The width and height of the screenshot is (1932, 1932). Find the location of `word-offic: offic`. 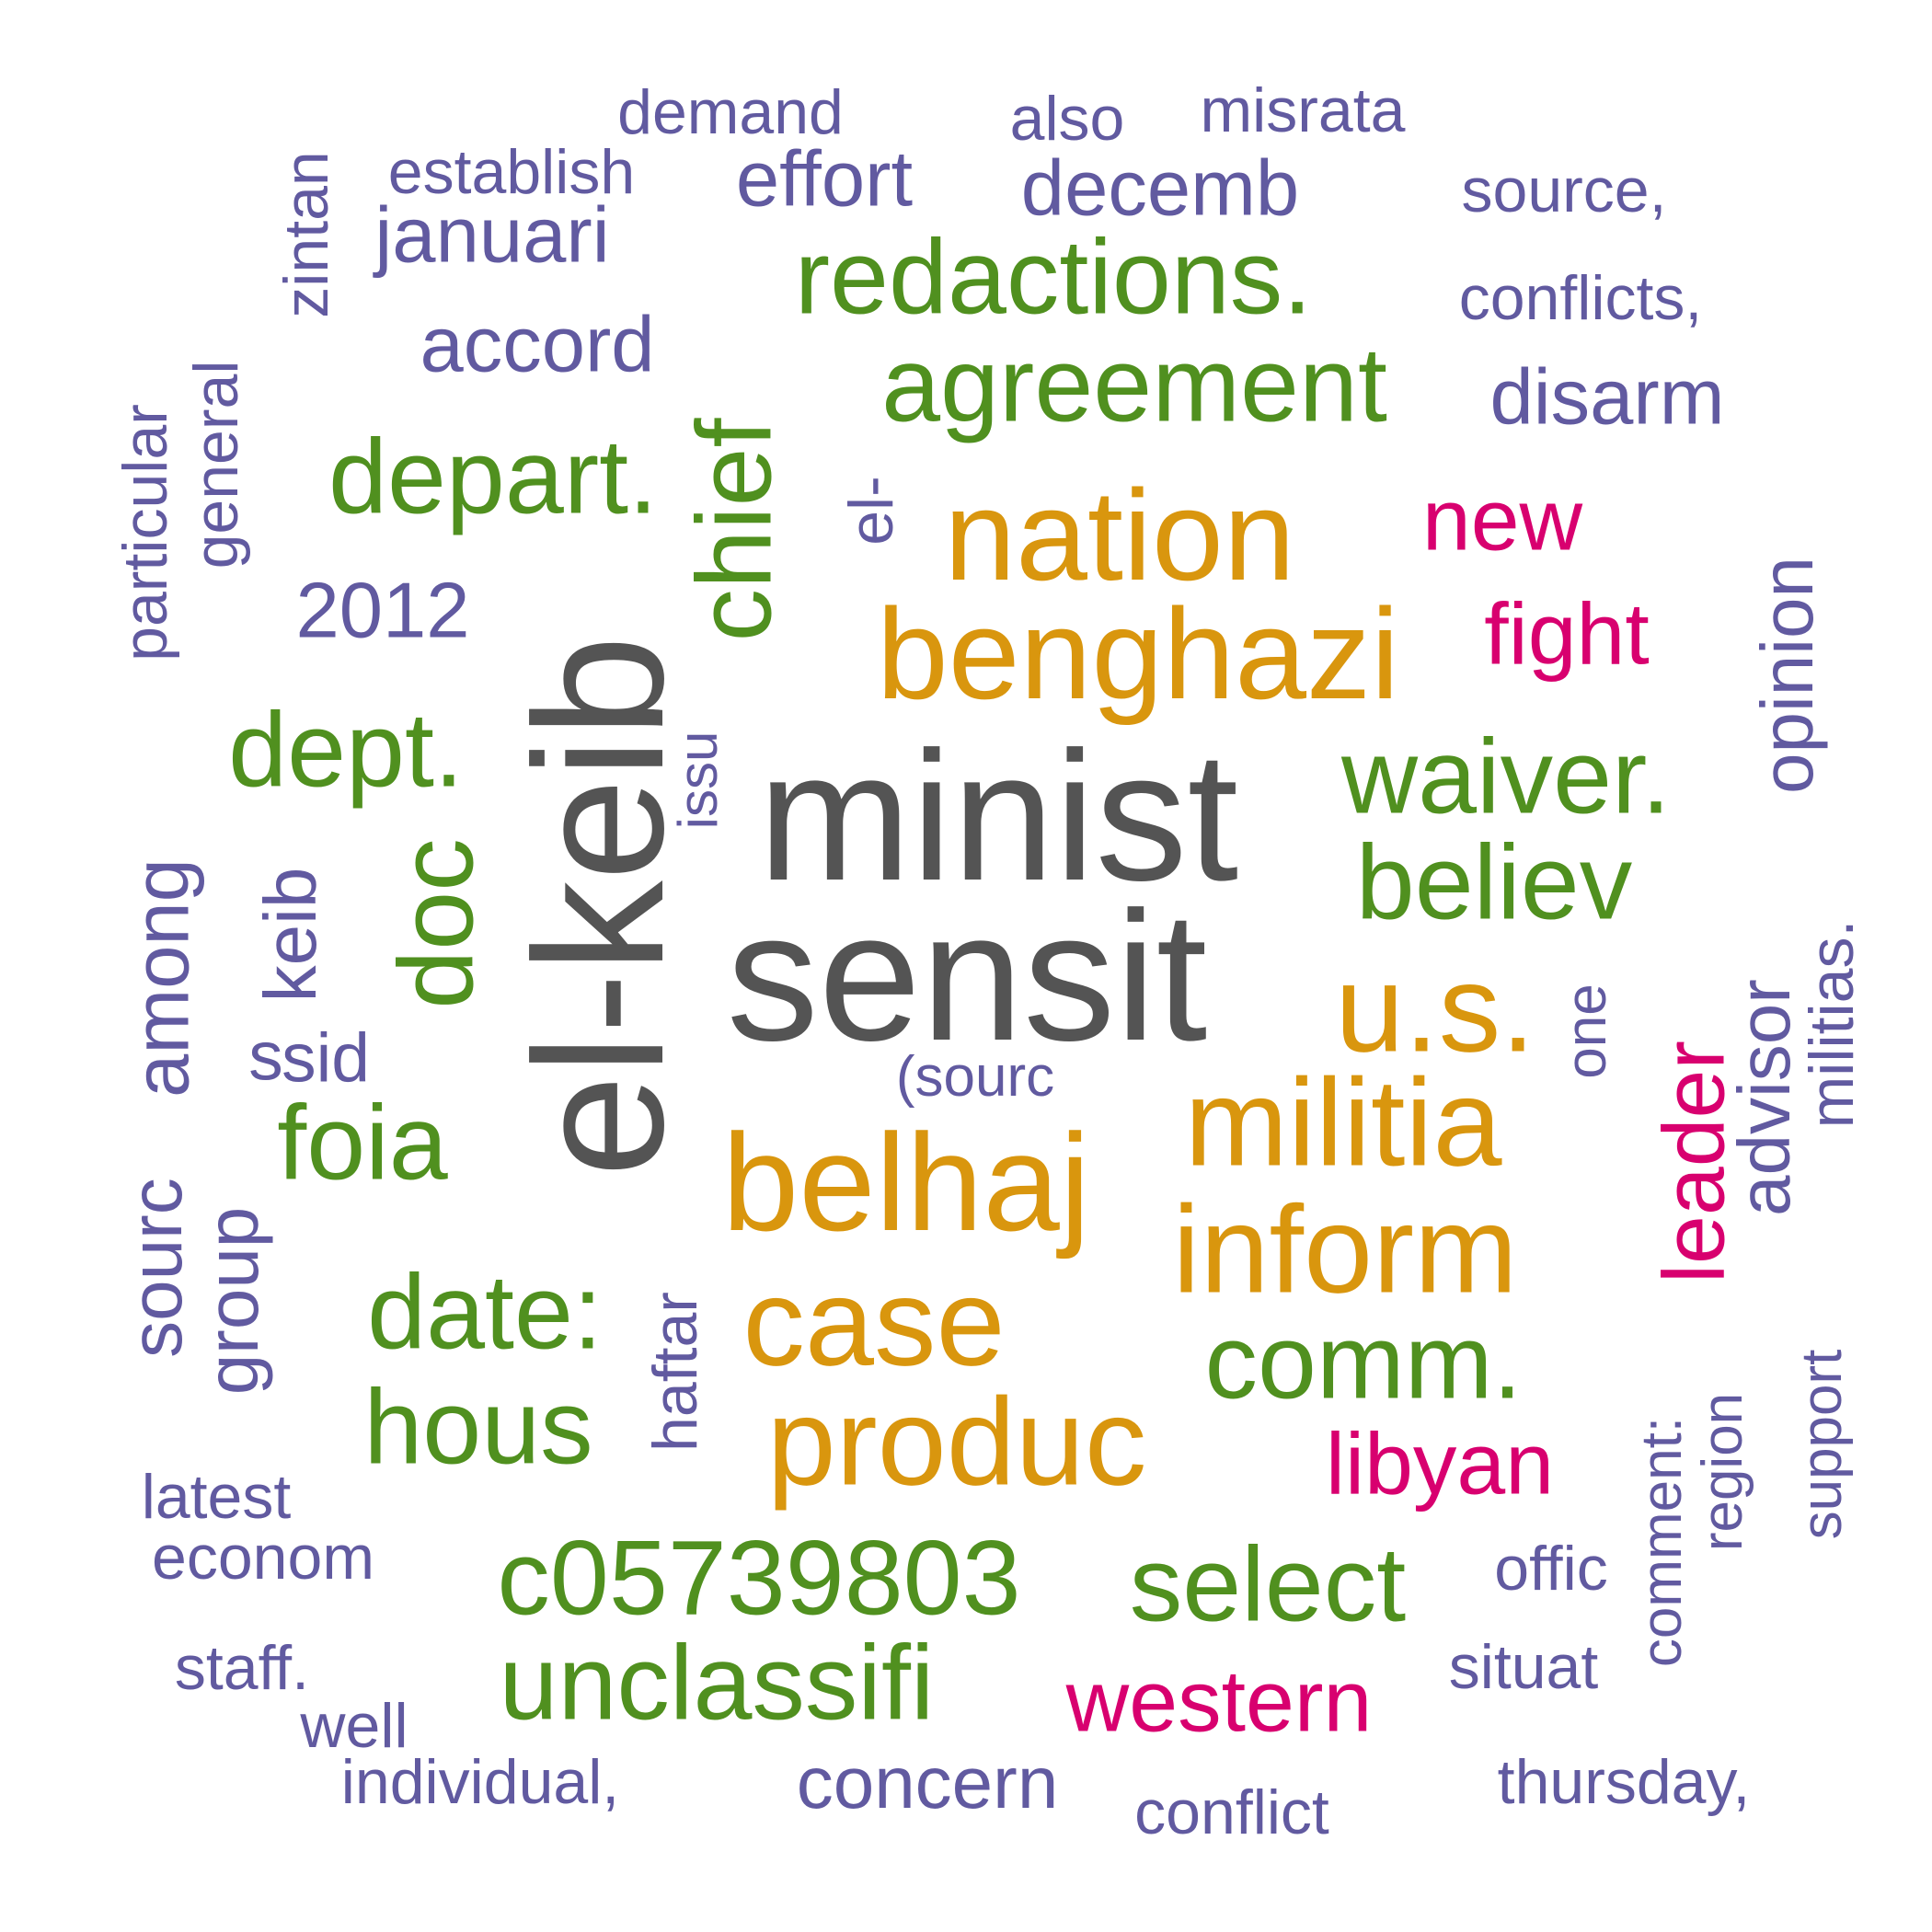

word-offic: offic is located at coordinates (1551, 1569).